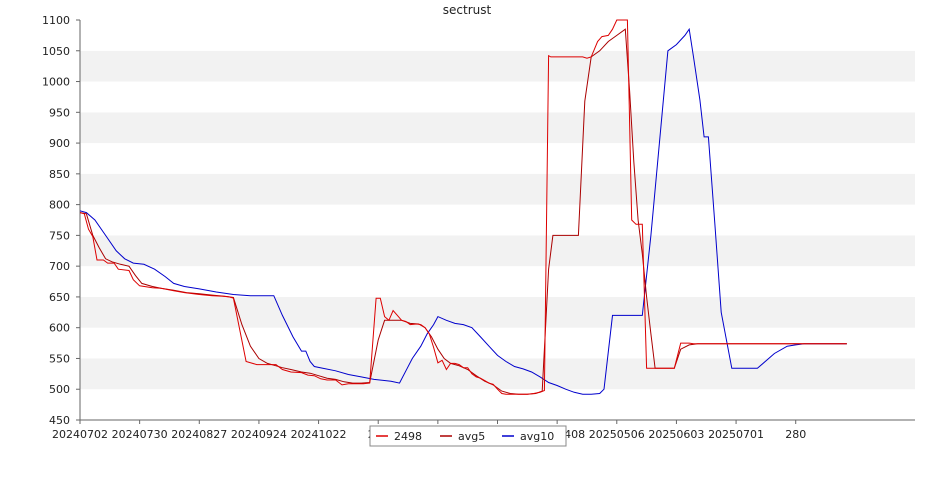 The height and width of the screenshot is (500, 935). I want to click on y-tick-label: 600, so click(59, 328).